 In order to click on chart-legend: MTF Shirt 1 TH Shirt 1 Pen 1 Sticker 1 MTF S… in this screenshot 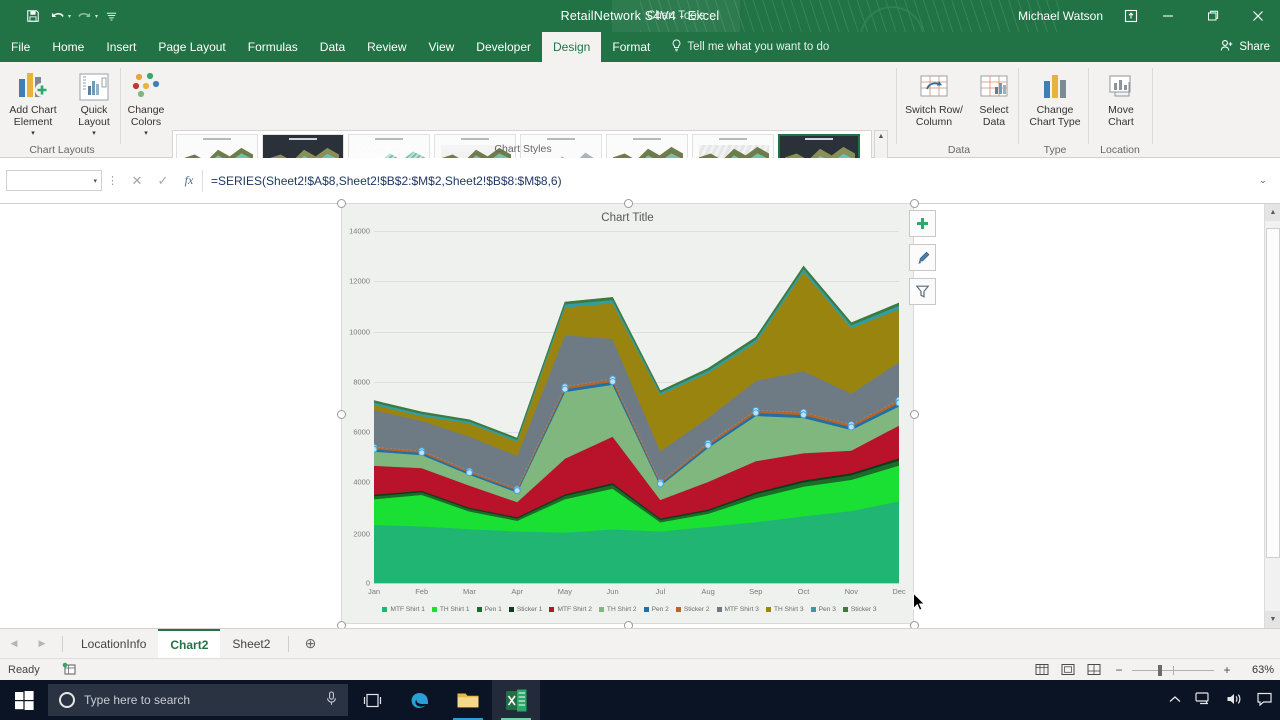, I will do `click(629, 609)`.